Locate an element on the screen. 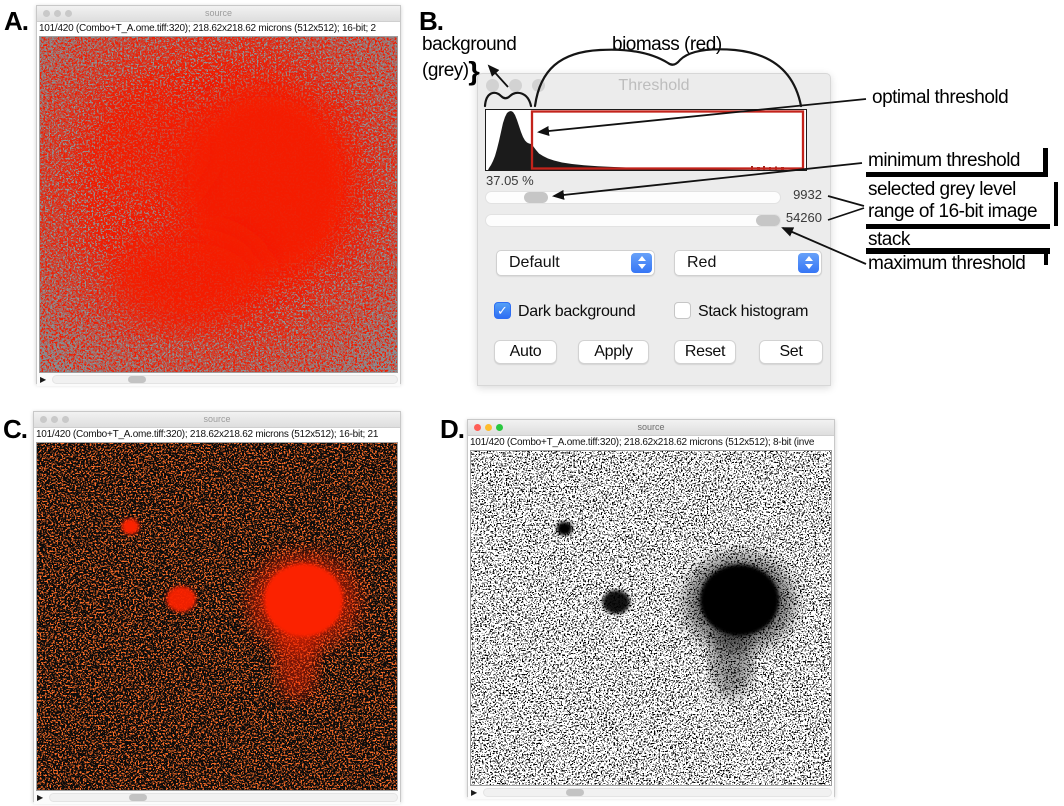 This screenshot has height=806, width=1064. panel-b-label: B. is located at coordinates (431, 21).